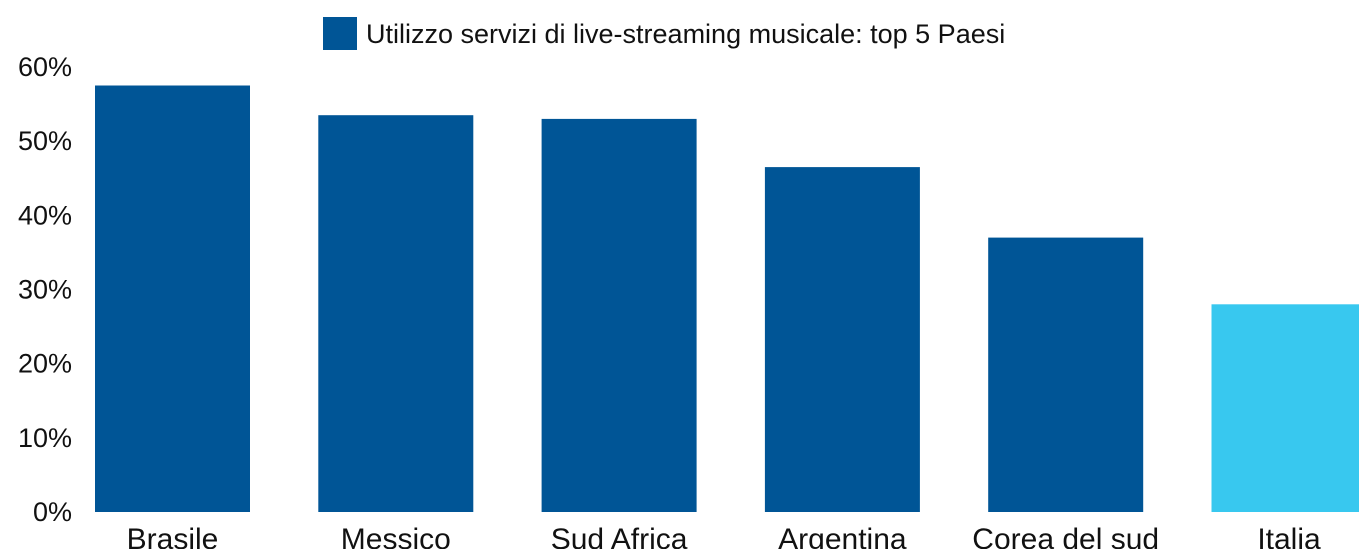 The width and height of the screenshot is (1359, 549). I want to click on y-tick-label: 40%, so click(45, 215).